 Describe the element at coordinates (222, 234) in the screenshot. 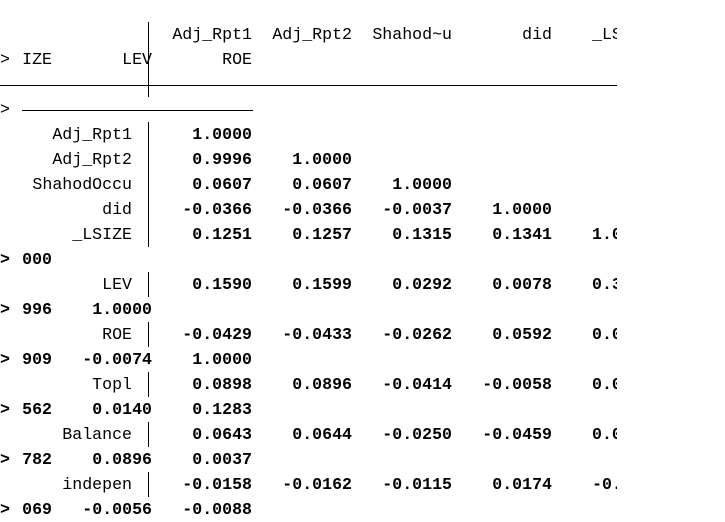

I see `matrix-value: 0.1251` at that location.